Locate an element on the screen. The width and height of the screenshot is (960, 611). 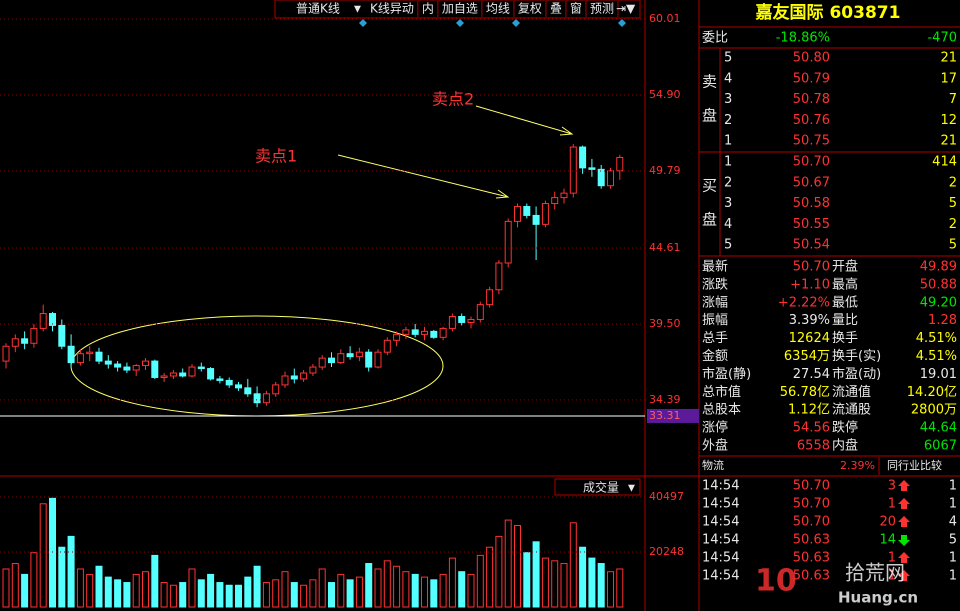
y-tick-label: 60.01 is located at coordinates (665, 18).